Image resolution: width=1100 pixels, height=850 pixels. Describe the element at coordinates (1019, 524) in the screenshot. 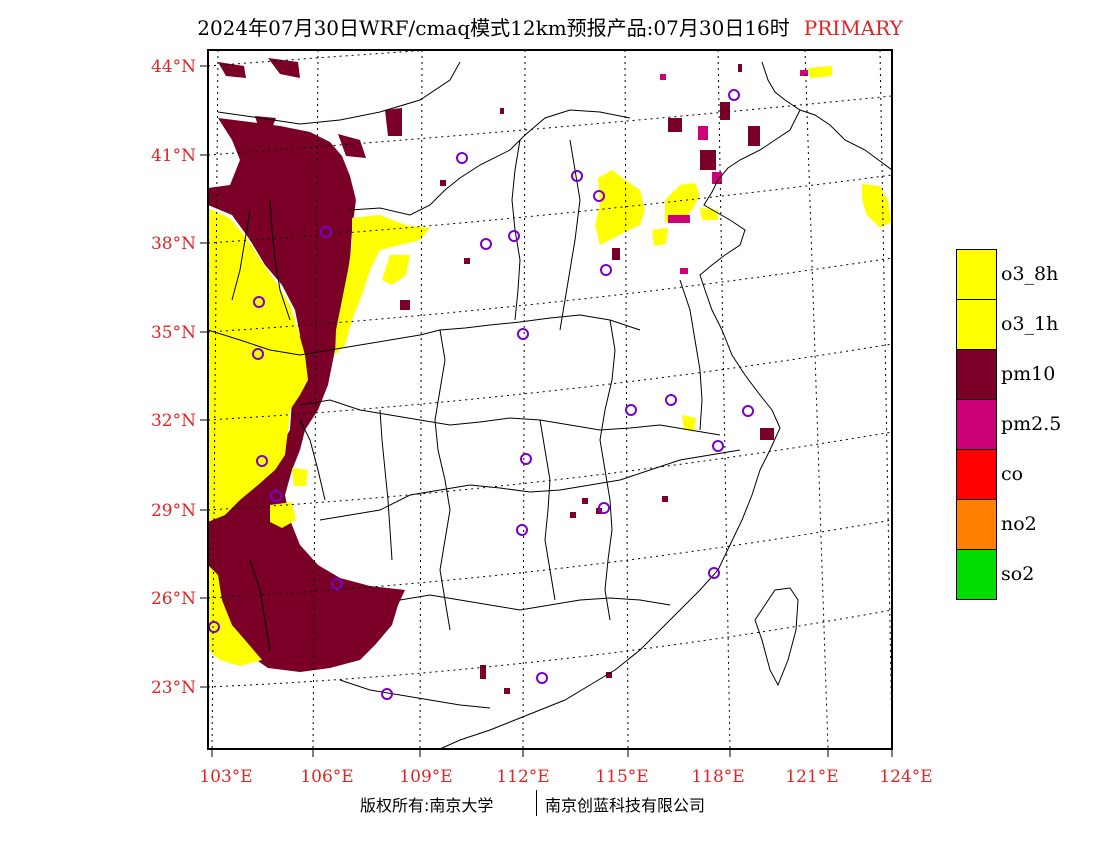

I see `legend-label: no2` at that location.